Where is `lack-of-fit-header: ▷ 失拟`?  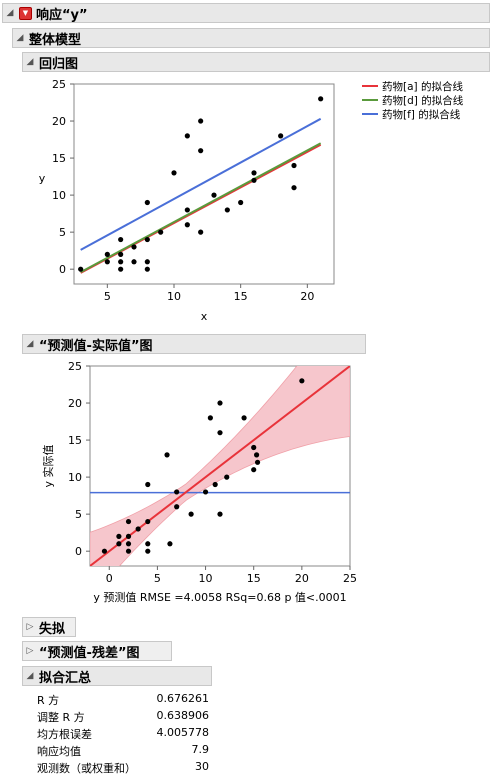
lack-of-fit-header: ▷ 失拟 is located at coordinates (49, 627).